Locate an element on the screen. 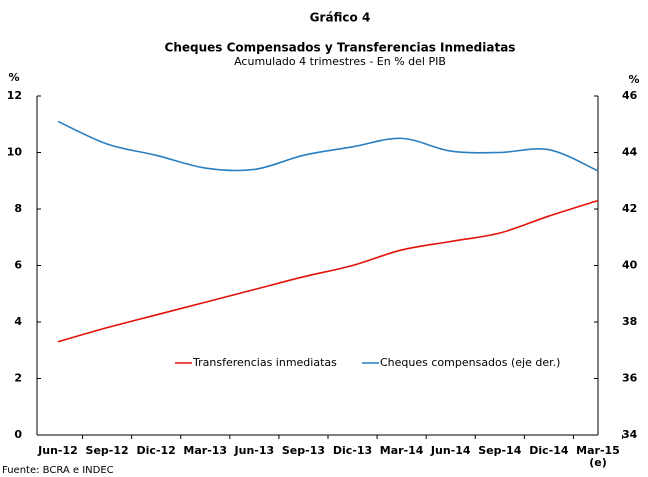  legend-label: Cheques compensados (eje der.) is located at coordinates (470, 362).